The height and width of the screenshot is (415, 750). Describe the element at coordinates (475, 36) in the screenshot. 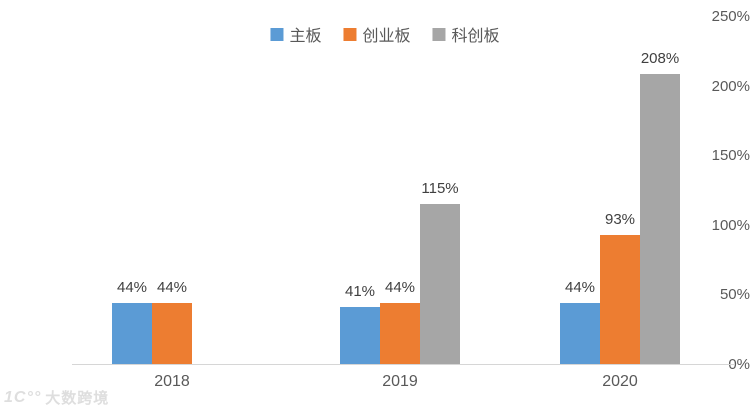

I see `legend-label: 科创板` at that location.